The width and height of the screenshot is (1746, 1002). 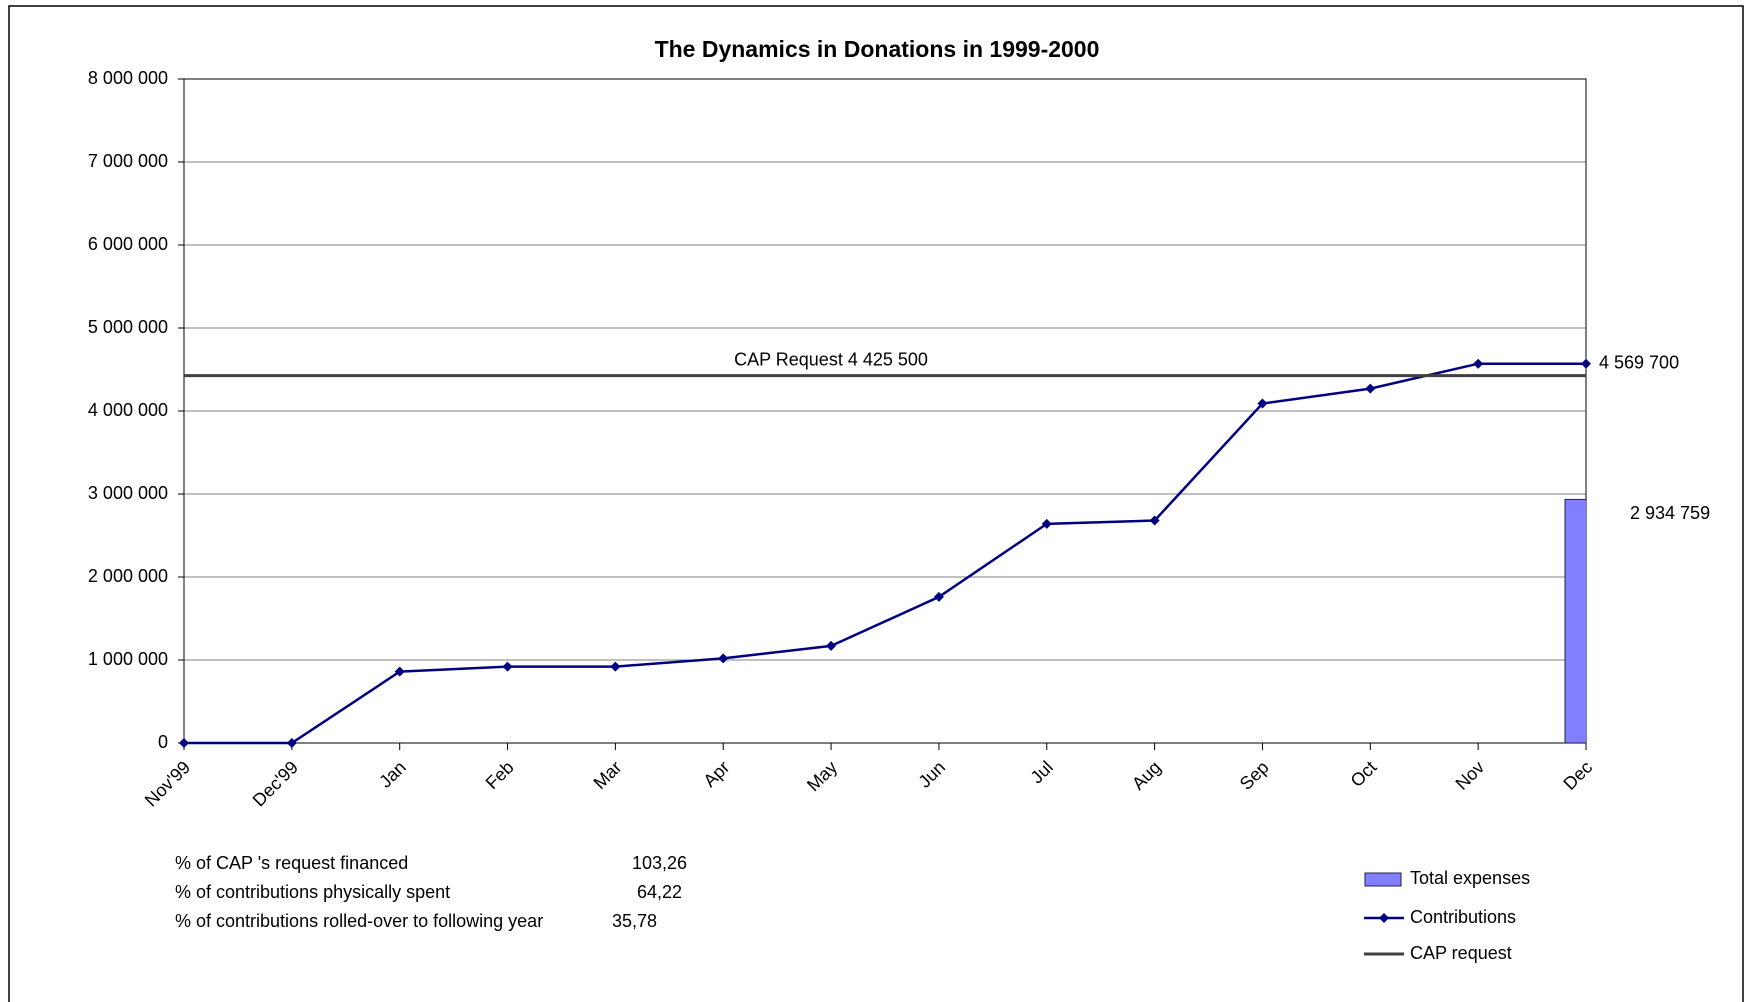 What do you see at coordinates (312, 892) in the screenshot?
I see `note-label: % of contributions physically spent` at bounding box center [312, 892].